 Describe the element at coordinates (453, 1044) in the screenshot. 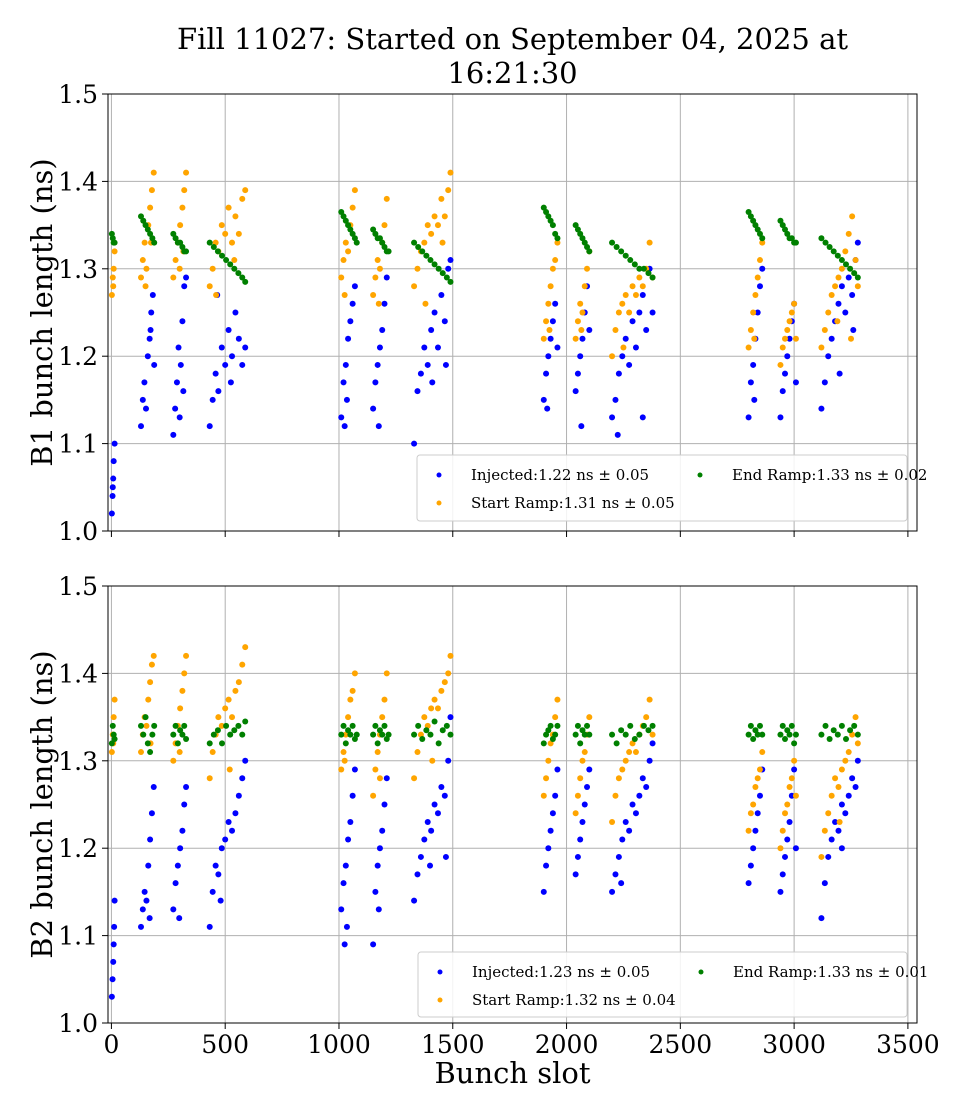

I see `x-tick-label: 1500` at that location.